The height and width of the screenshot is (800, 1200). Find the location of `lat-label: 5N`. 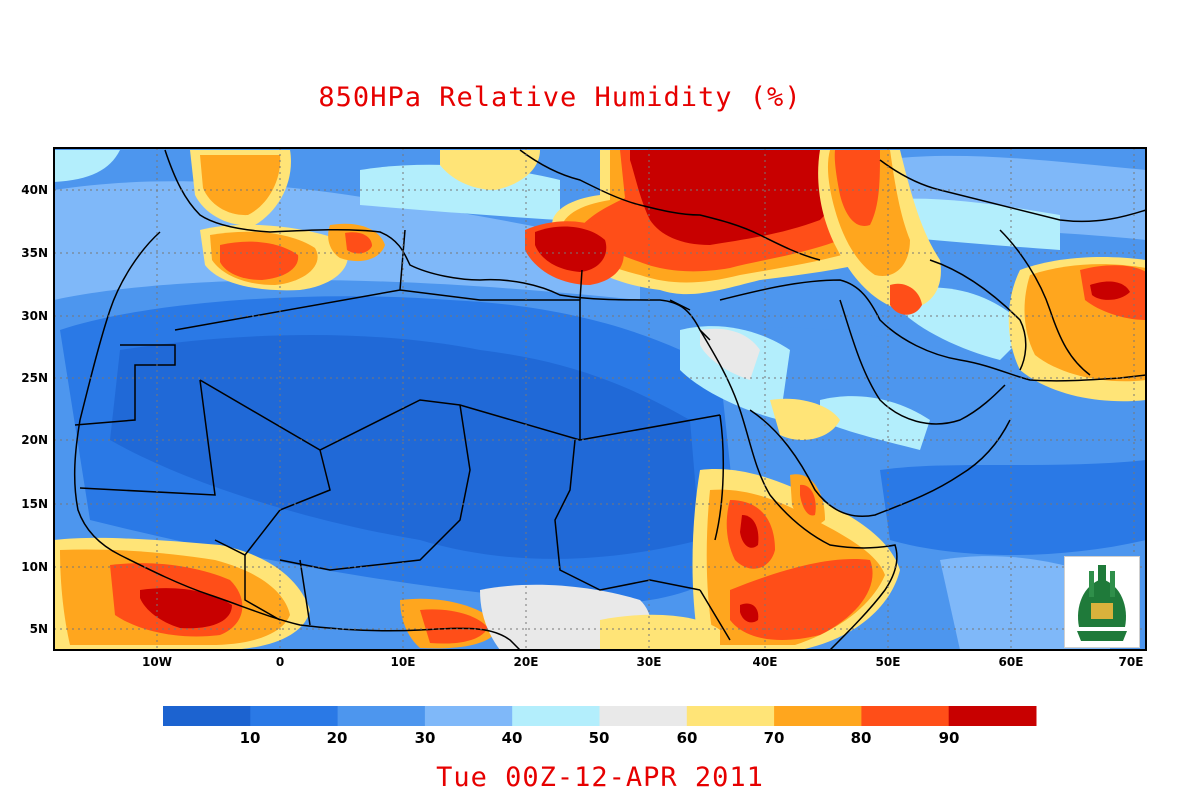

lat-label: 5N is located at coordinates (39, 629).